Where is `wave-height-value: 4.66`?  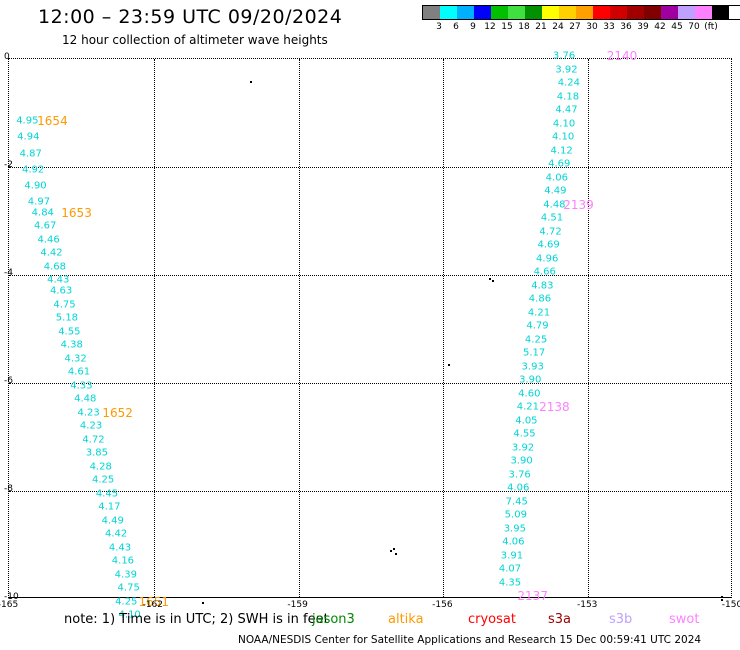
wave-height-value: 4.66 is located at coordinates (544, 272).